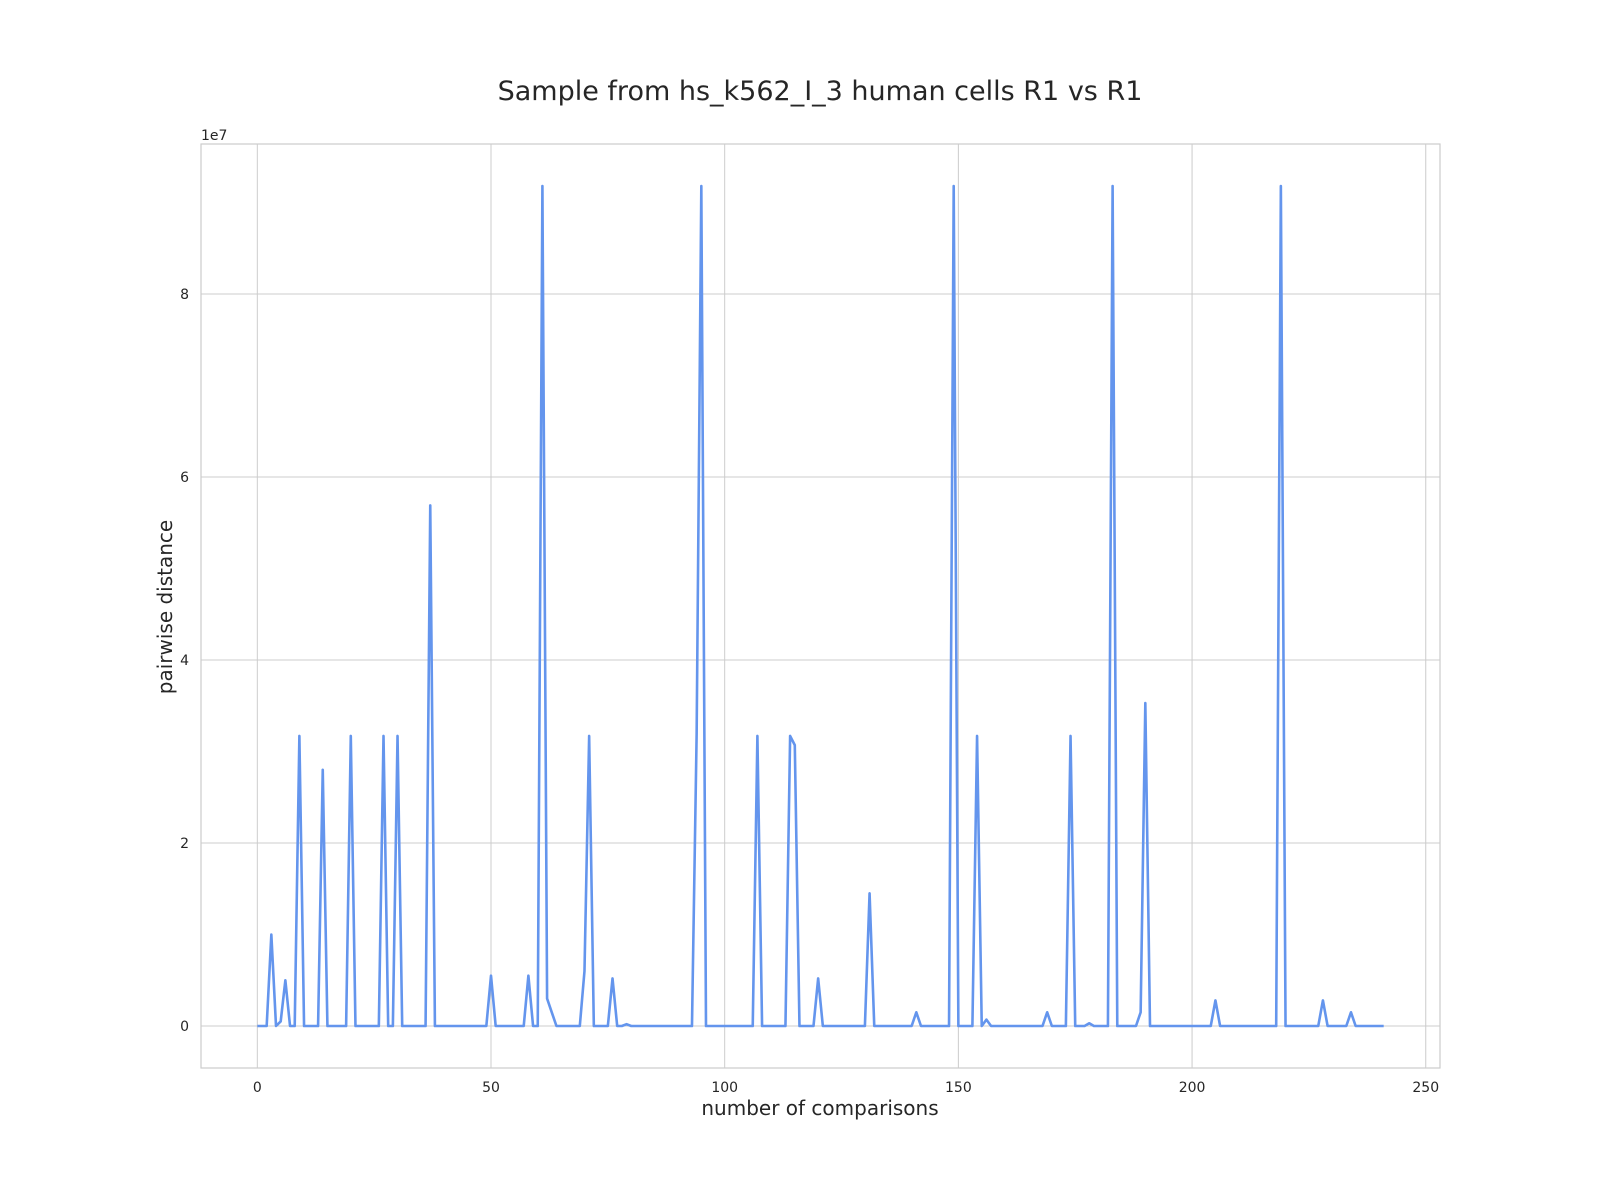 Image resolution: width=1600 pixels, height=1200 pixels. What do you see at coordinates (184, 295) in the screenshot?
I see `y-tick-label: 8` at bounding box center [184, 295].